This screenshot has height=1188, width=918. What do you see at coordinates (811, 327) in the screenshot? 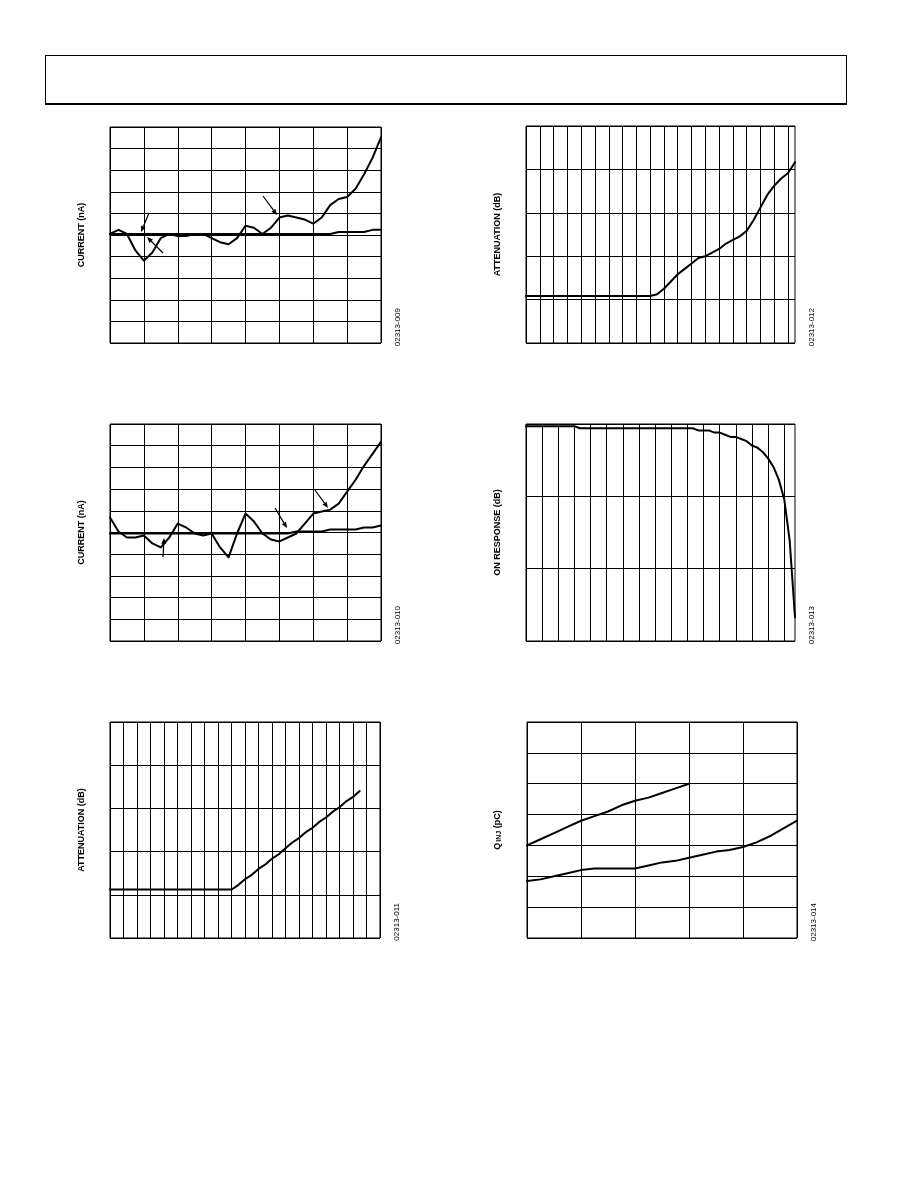
I see `text: 02313-012` at bounding box center [811, 327].